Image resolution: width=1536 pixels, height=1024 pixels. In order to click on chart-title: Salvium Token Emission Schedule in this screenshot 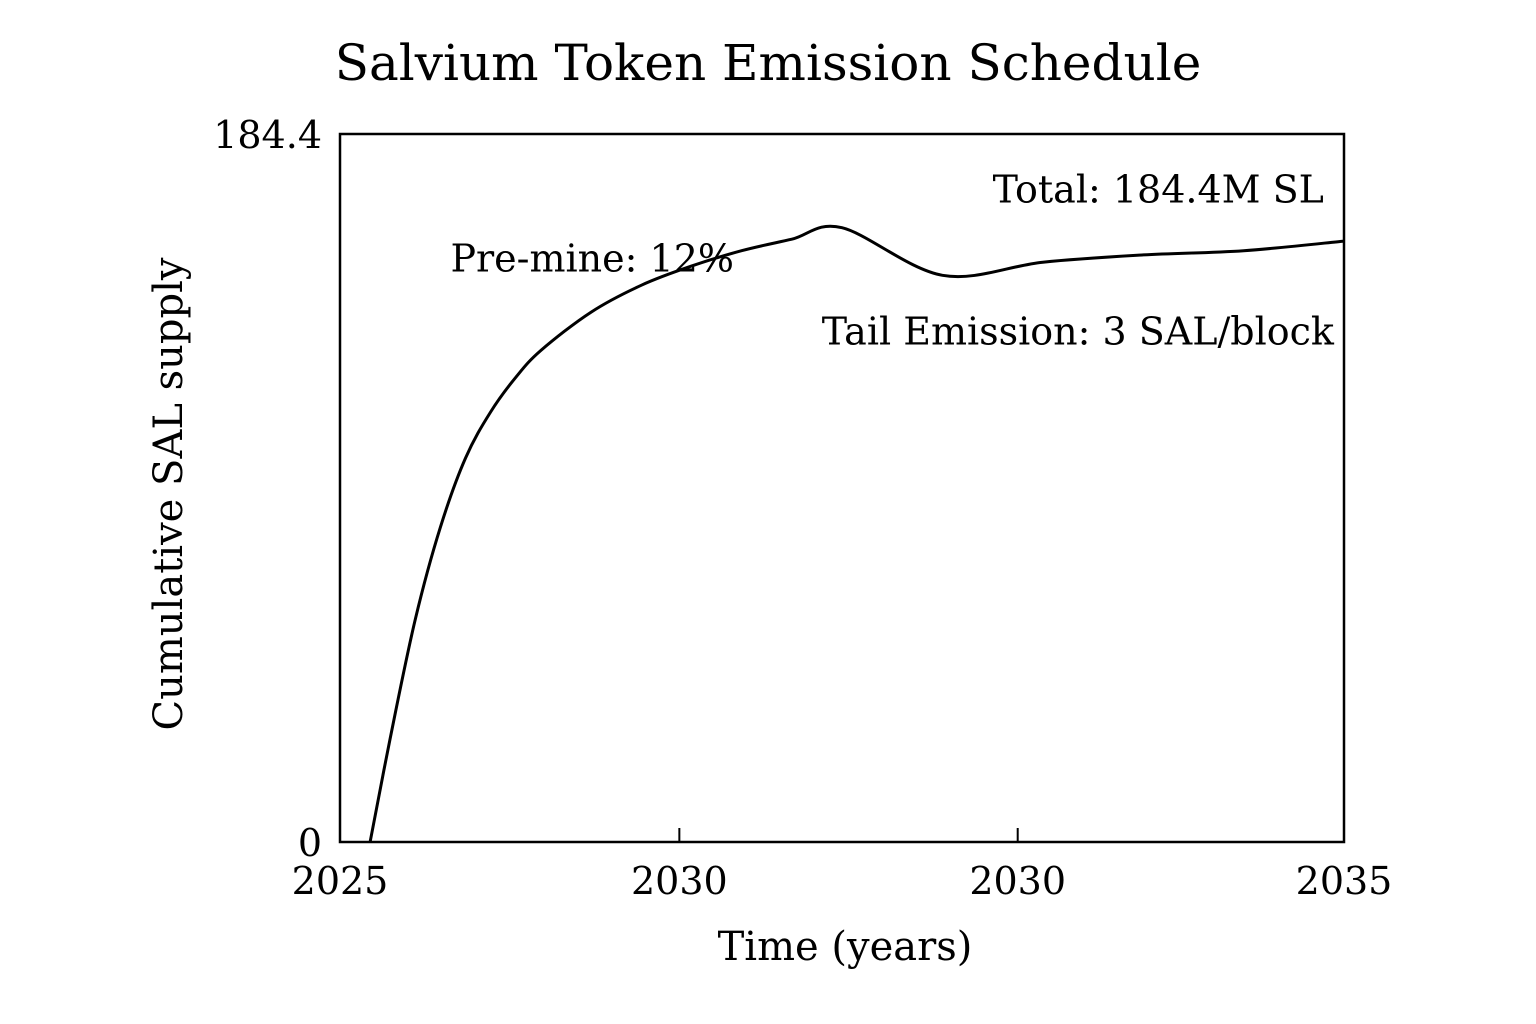, I will do `click(768, 63)`.